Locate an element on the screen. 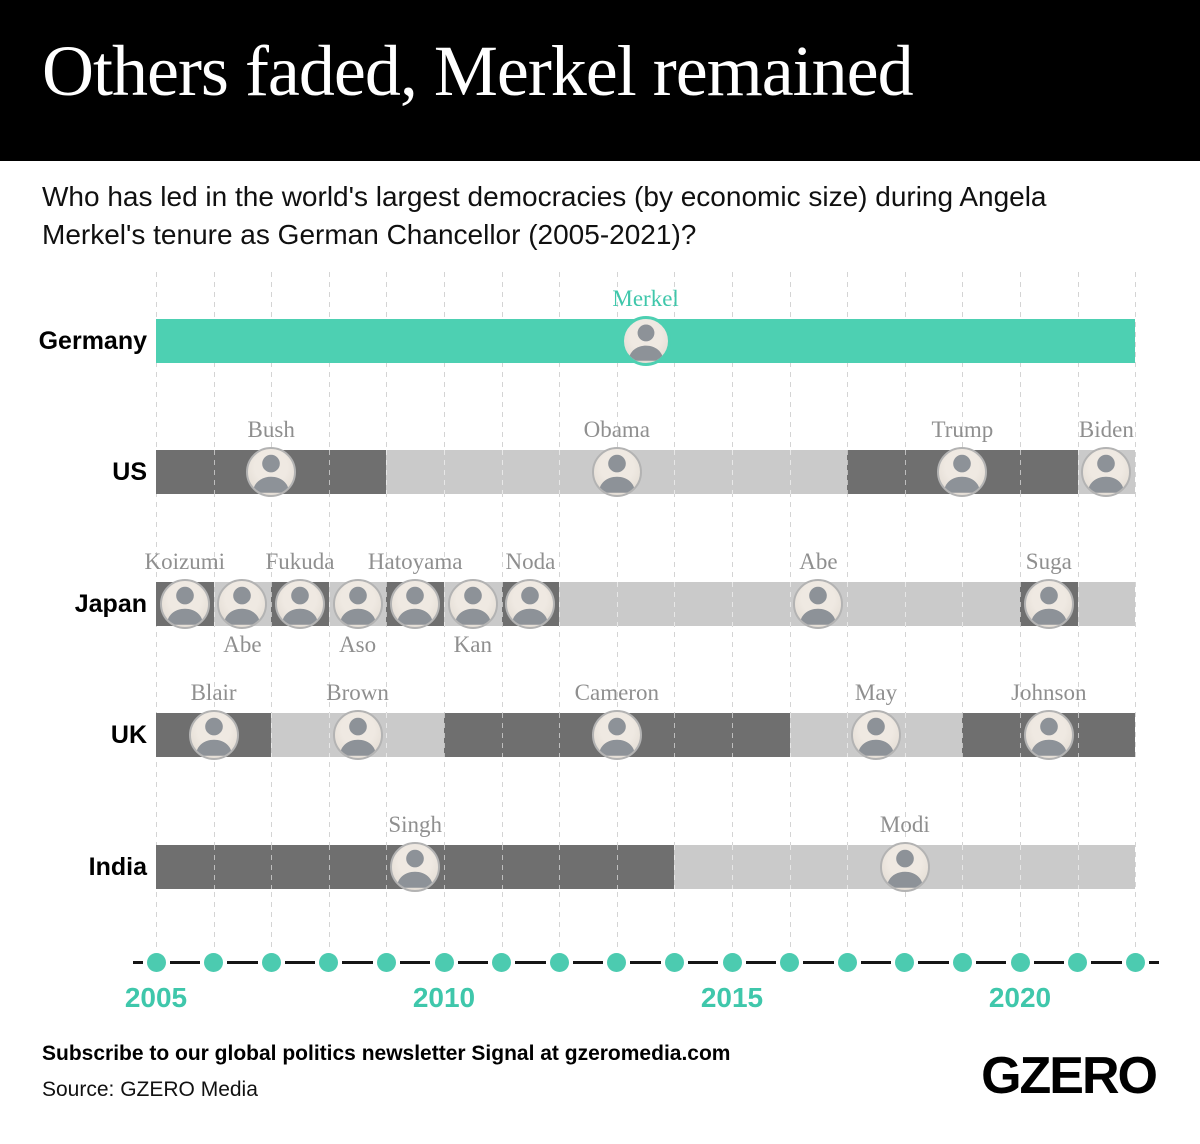 Image resolution: width=1200 pixels, height=1144 pixels. axis-dot-2021 is located at coordinates (1078, 962).